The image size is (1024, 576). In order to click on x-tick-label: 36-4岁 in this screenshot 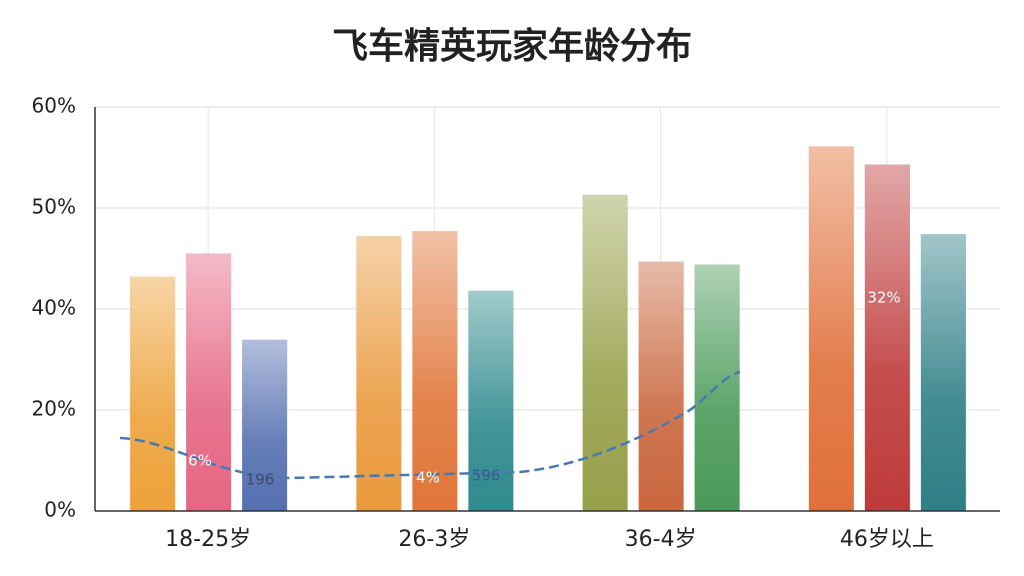, I will do `click(661, 539)`.